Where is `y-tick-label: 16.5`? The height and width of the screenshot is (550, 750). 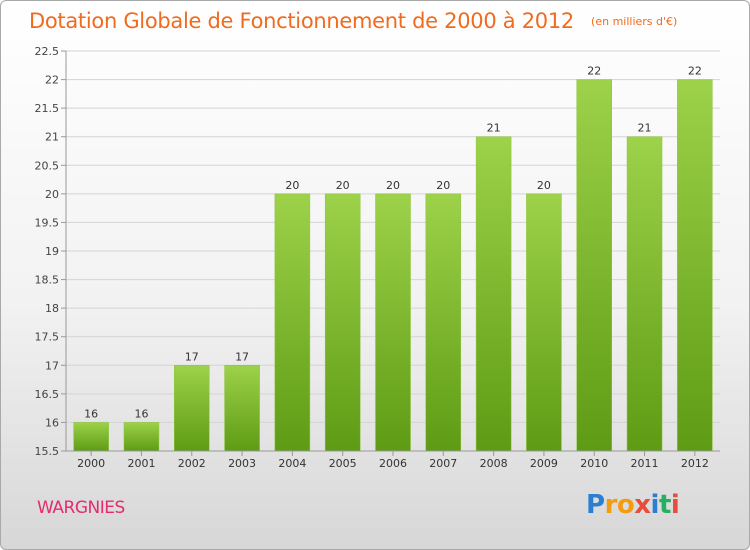
y-tick-label: 16.5 is located at coordinates (47, 394).